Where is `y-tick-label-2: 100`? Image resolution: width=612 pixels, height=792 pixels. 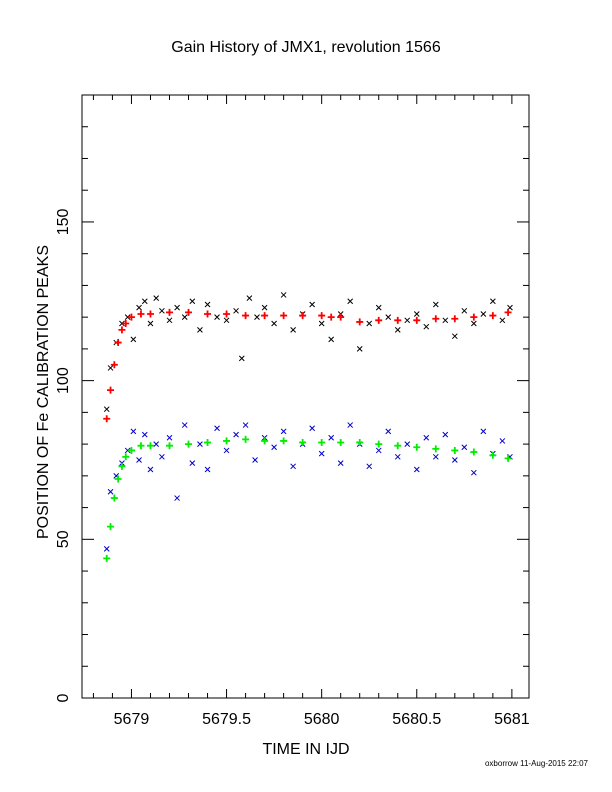
y-tick-label-2: 100 is located at coordinates (63, 380).